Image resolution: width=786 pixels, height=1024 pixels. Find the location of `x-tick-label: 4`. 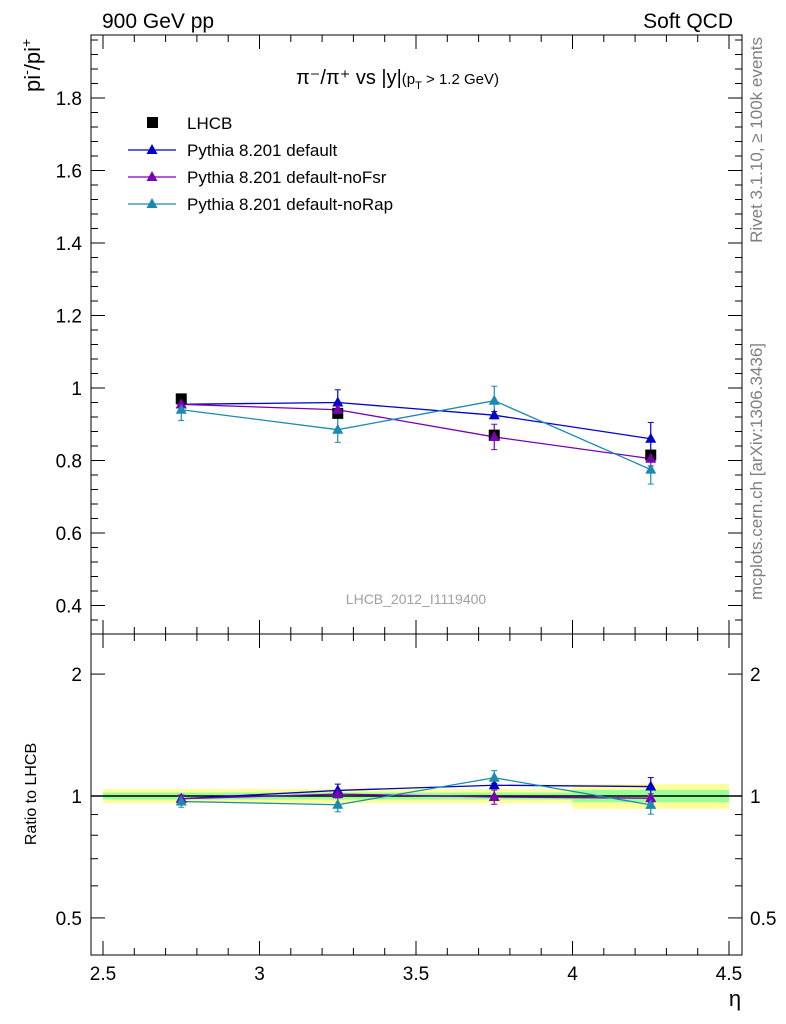

x-tick-label: 4 is located at coordinates (572, 974).